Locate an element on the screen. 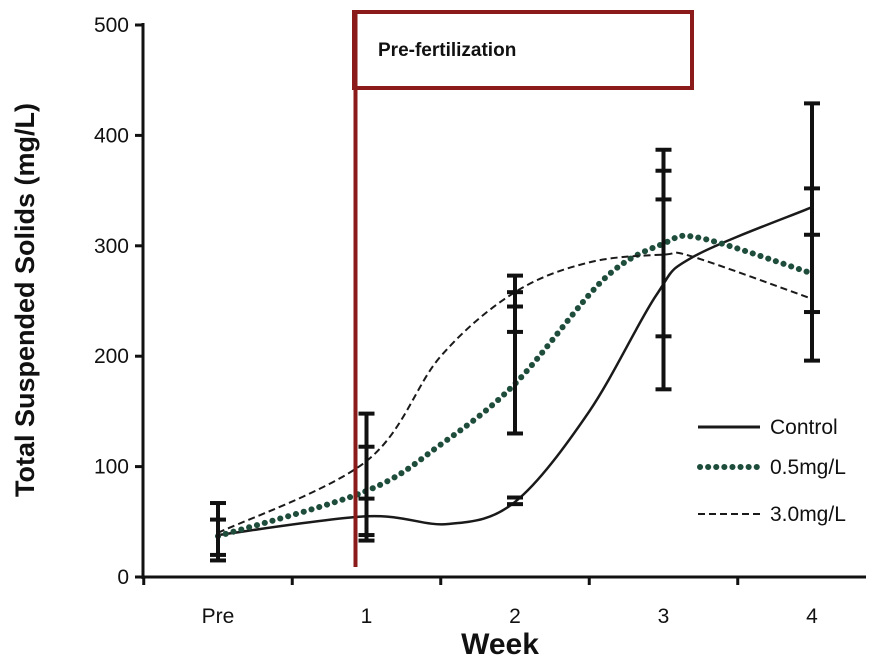 Image resolution: width=876 pixels, height=661 pixels. legend-label-control: Control is located at coordinates (804, 427).